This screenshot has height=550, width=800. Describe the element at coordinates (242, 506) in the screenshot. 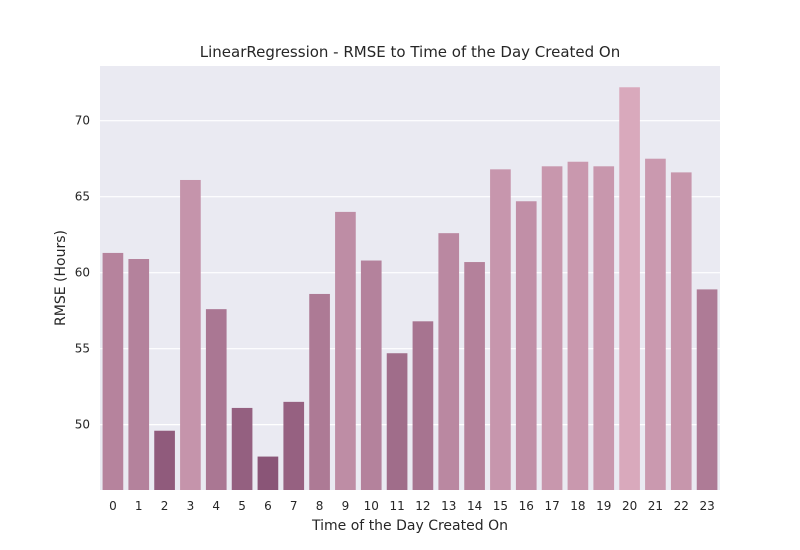

I see `x-tick-label: 5` at that location.